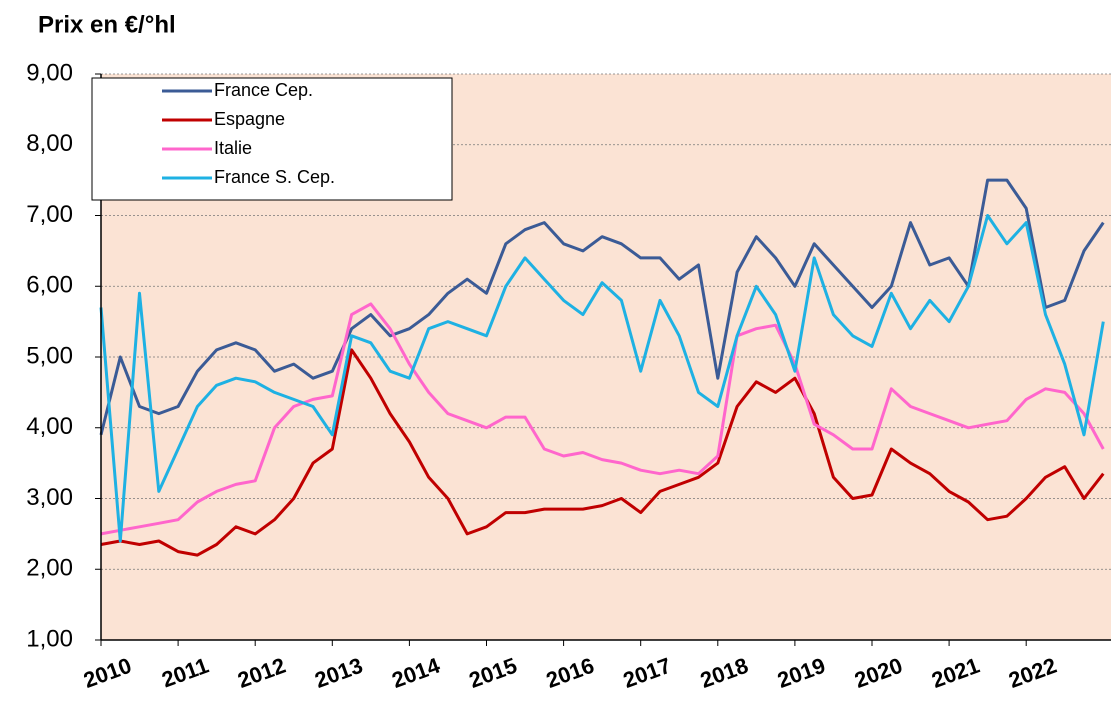  I want to click on x-tick-label: 2022, so click(1032, 673).